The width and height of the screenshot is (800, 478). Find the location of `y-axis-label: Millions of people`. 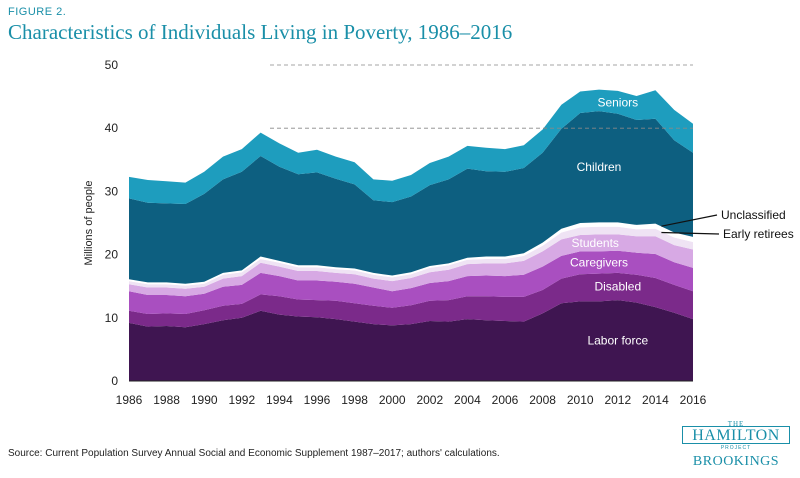

y-axis-label: Millions of people is located at coordinates (89, 223).